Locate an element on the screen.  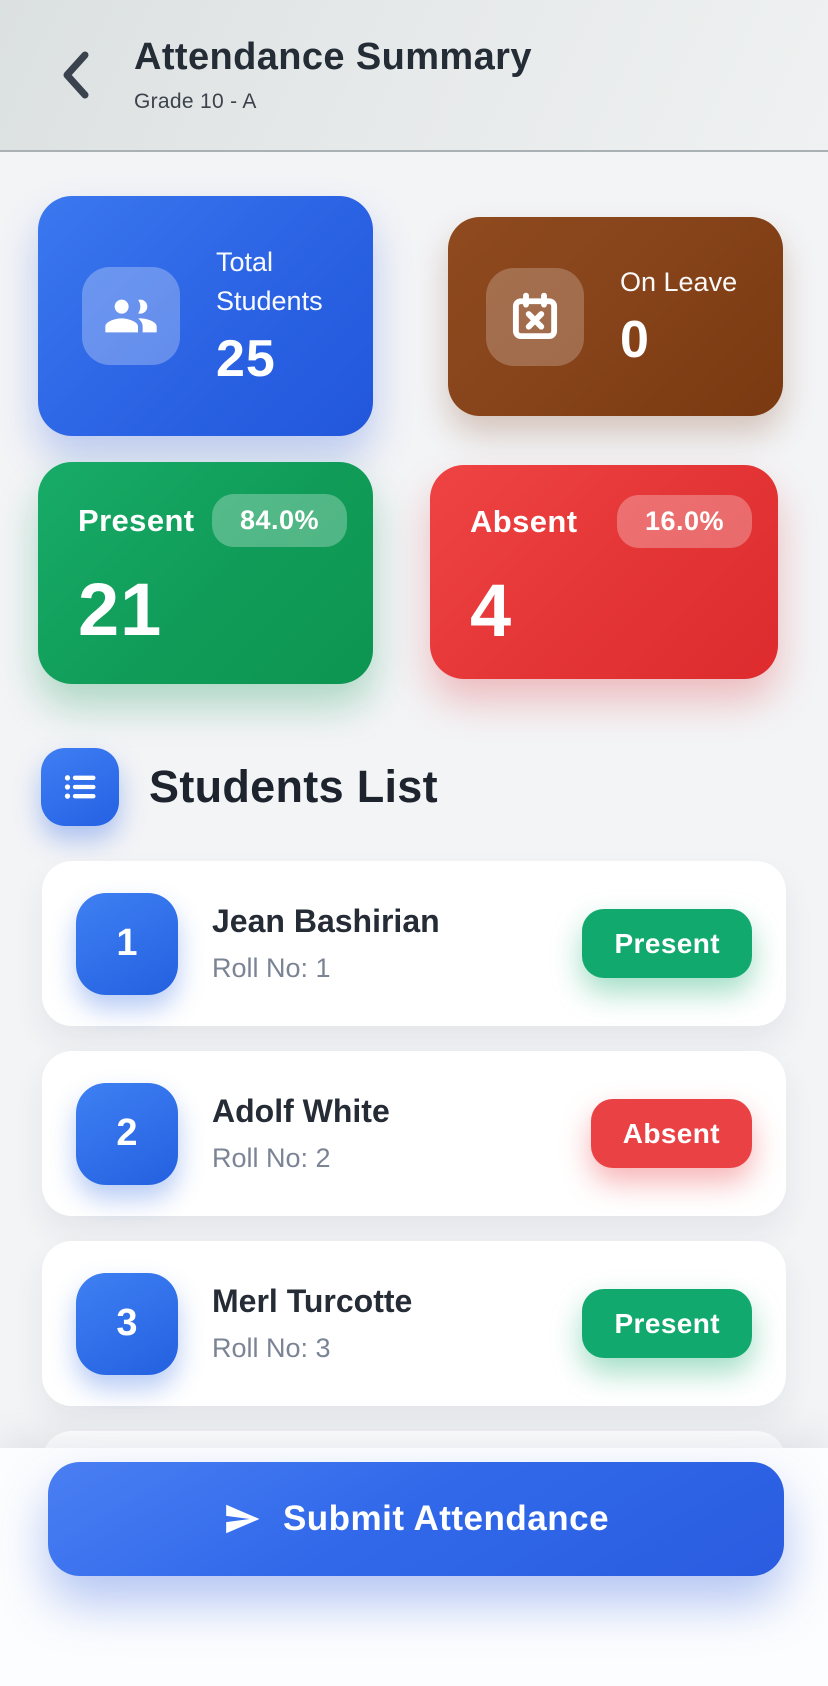
present-header-row: Present 84.0% is located at coordinates (212, 520).